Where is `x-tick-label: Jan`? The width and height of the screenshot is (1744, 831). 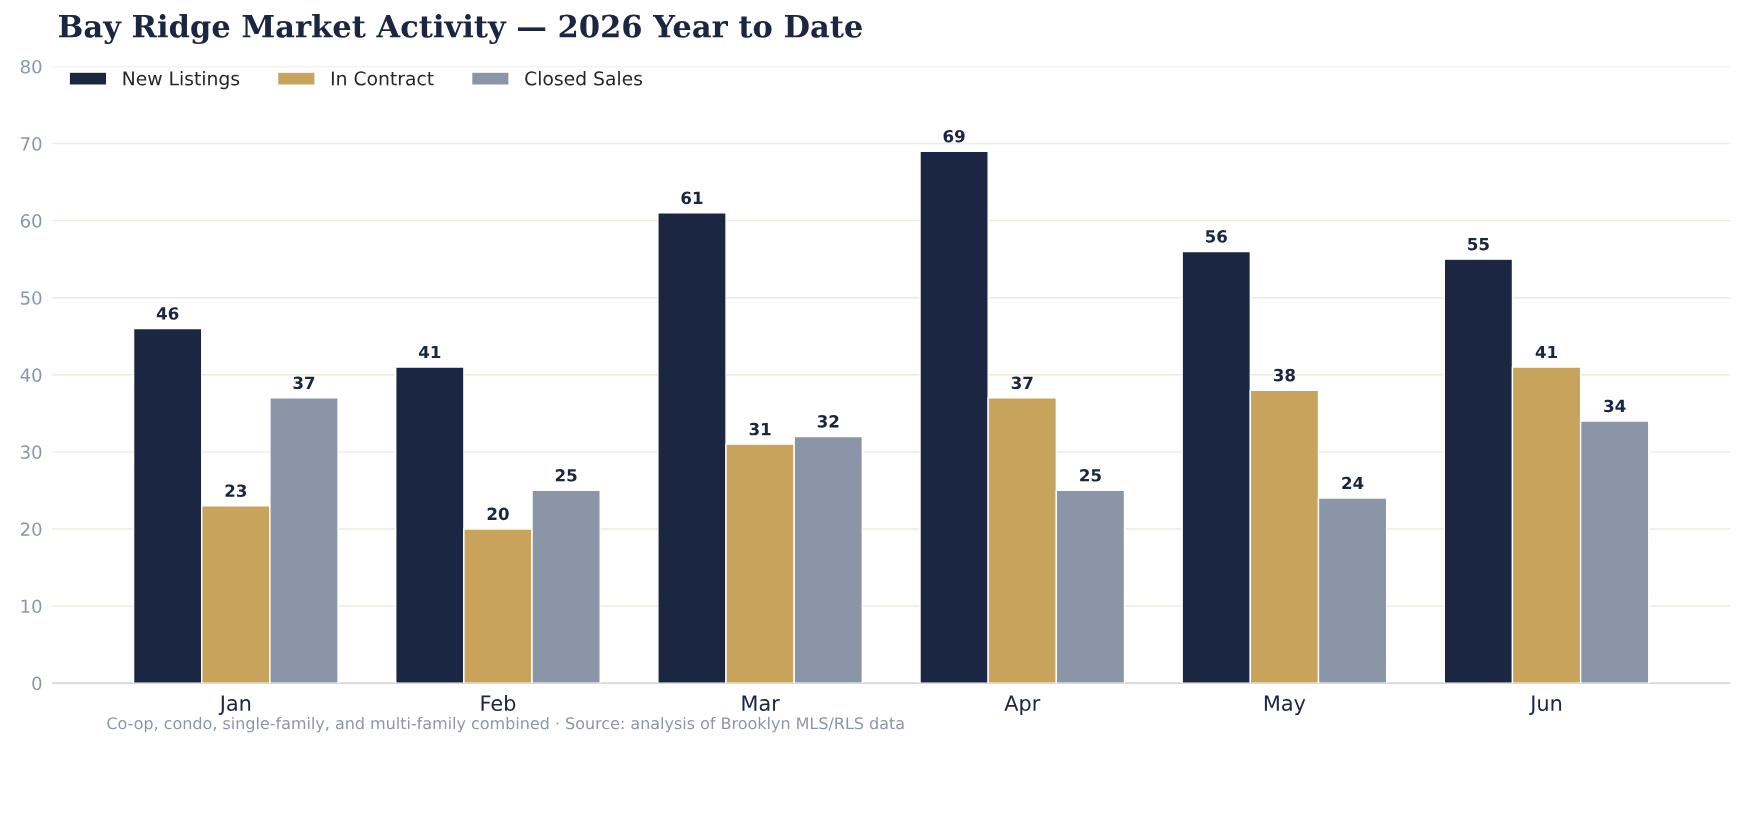 x-tick-label: Jan is located at coordinates (234, 705).